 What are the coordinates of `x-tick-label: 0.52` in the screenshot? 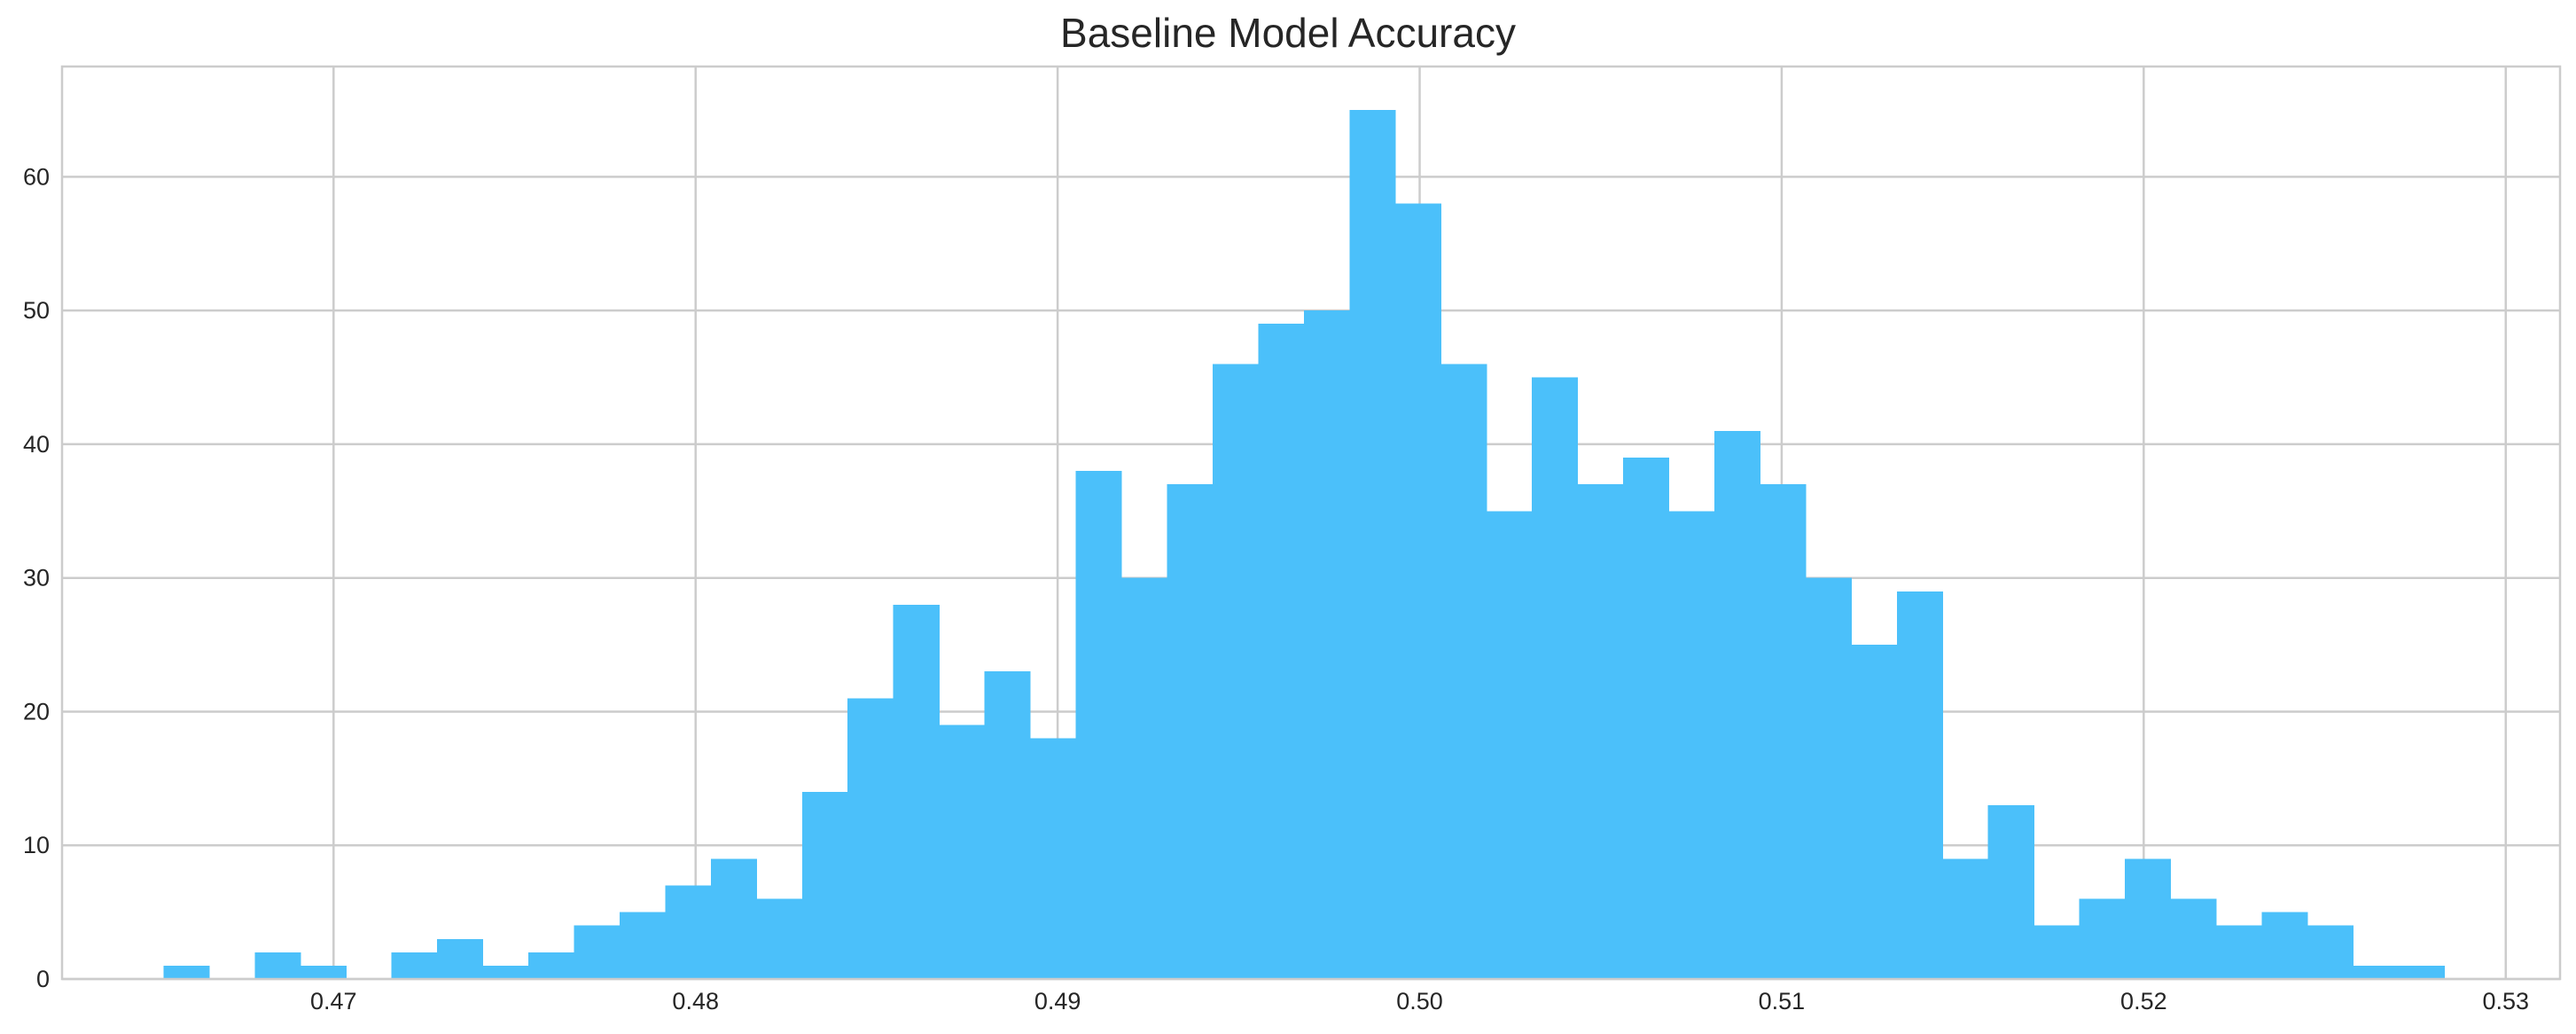 It's located at (2143, 1001).